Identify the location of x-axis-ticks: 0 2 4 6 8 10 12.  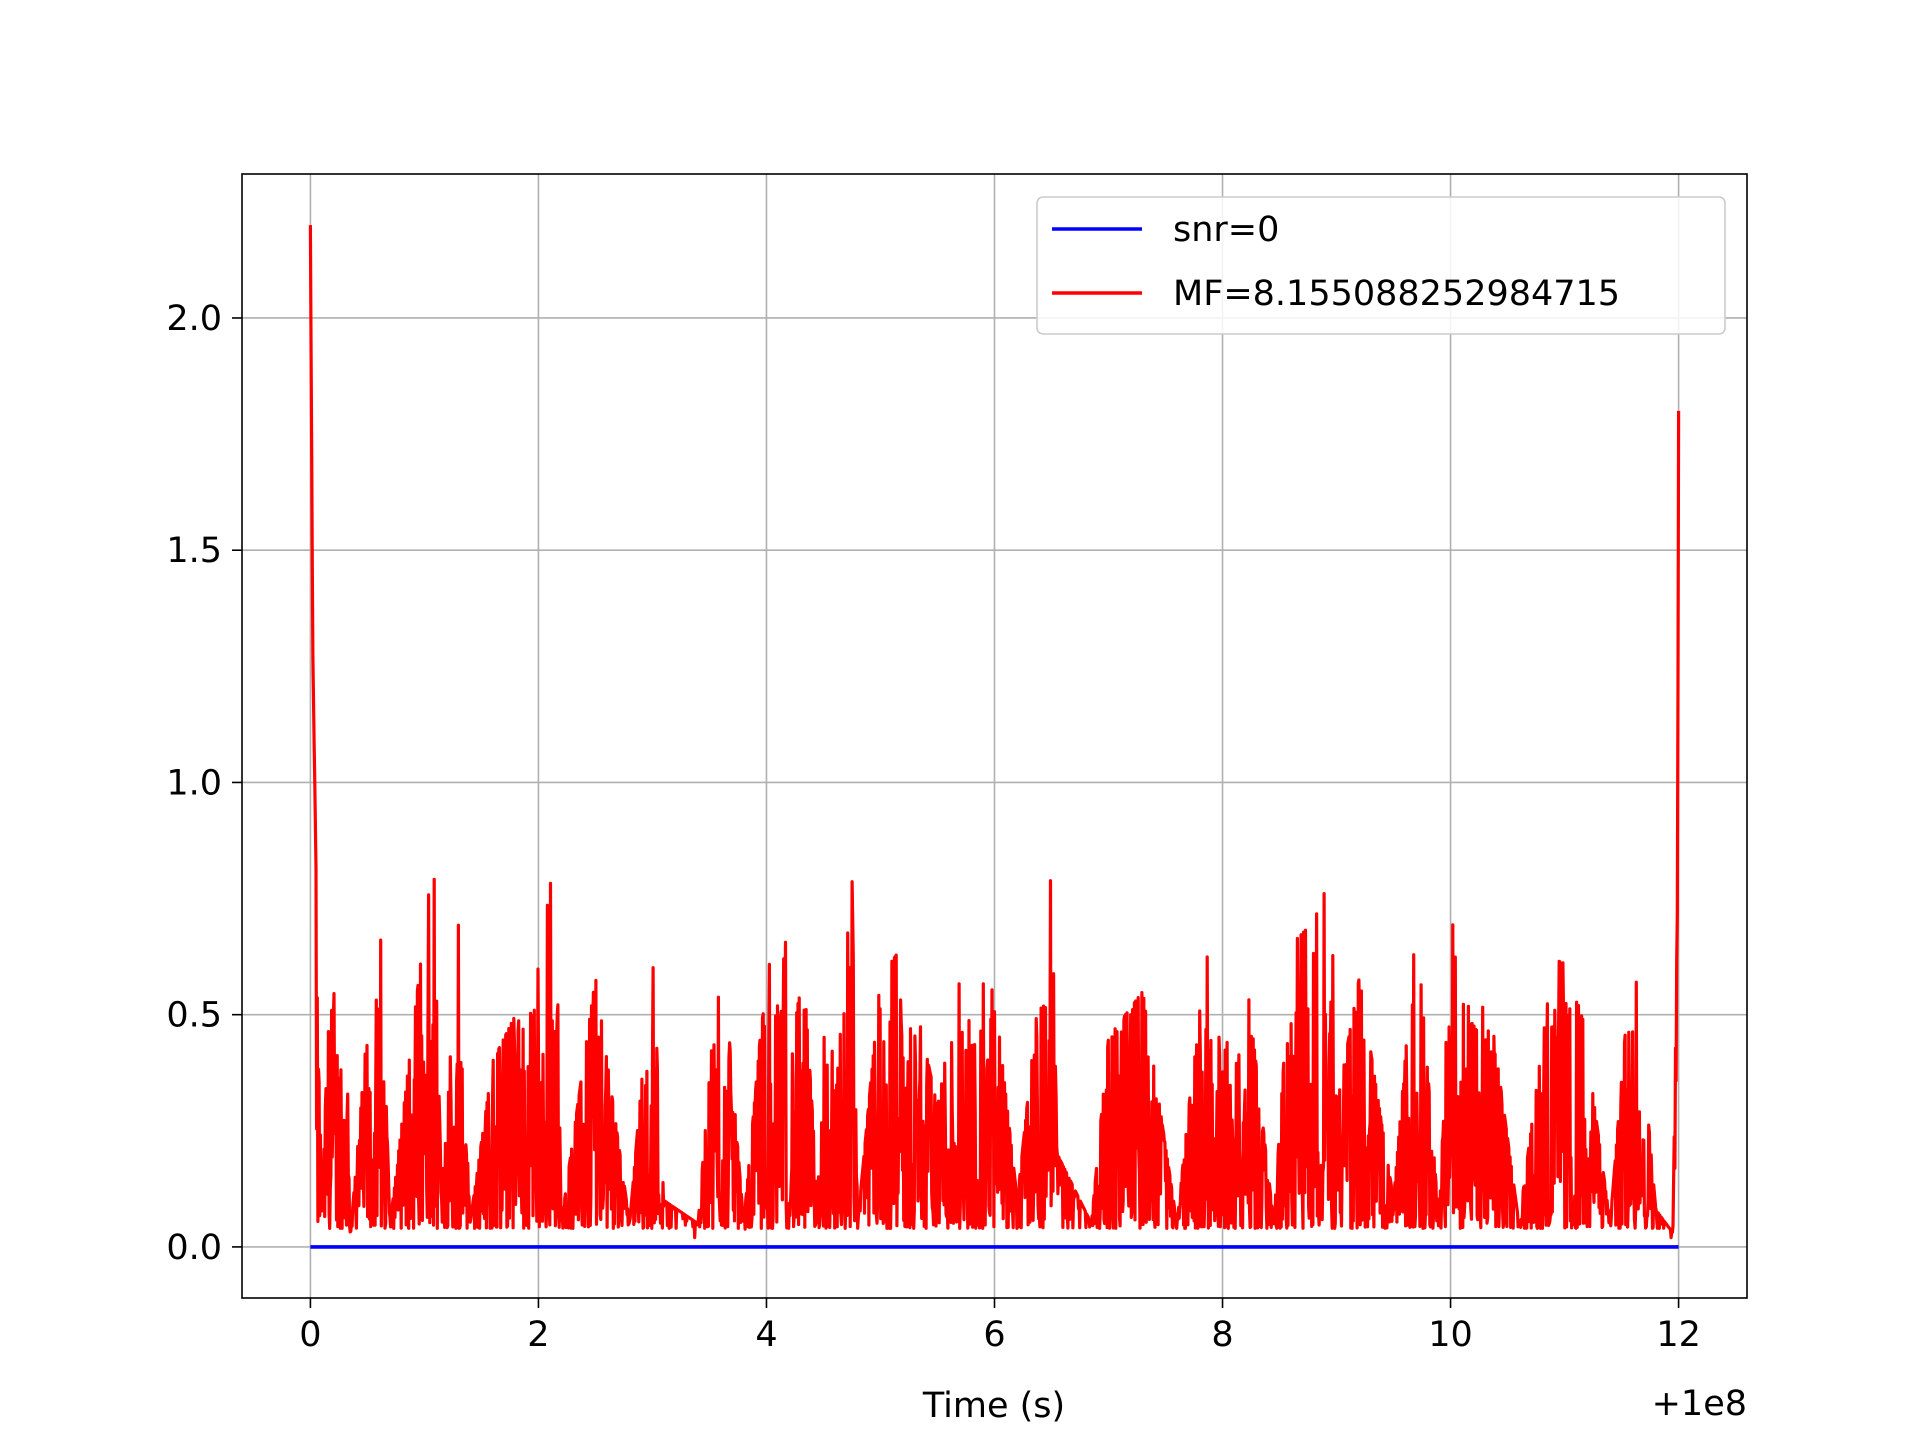
(1000, 1326).